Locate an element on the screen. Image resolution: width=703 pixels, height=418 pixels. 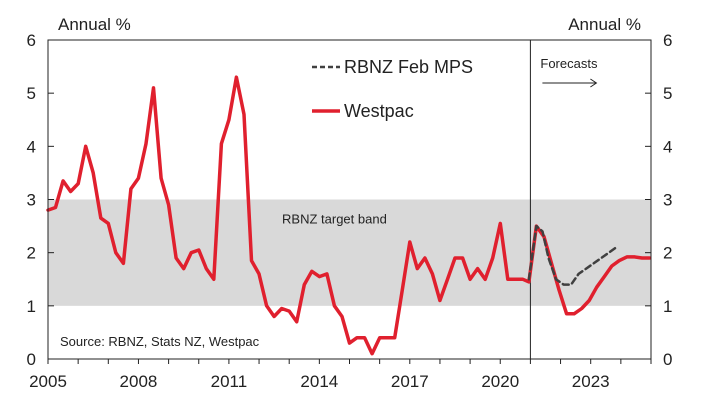
legend-label-westpac: Westpac is located at coordinates (379, 111).